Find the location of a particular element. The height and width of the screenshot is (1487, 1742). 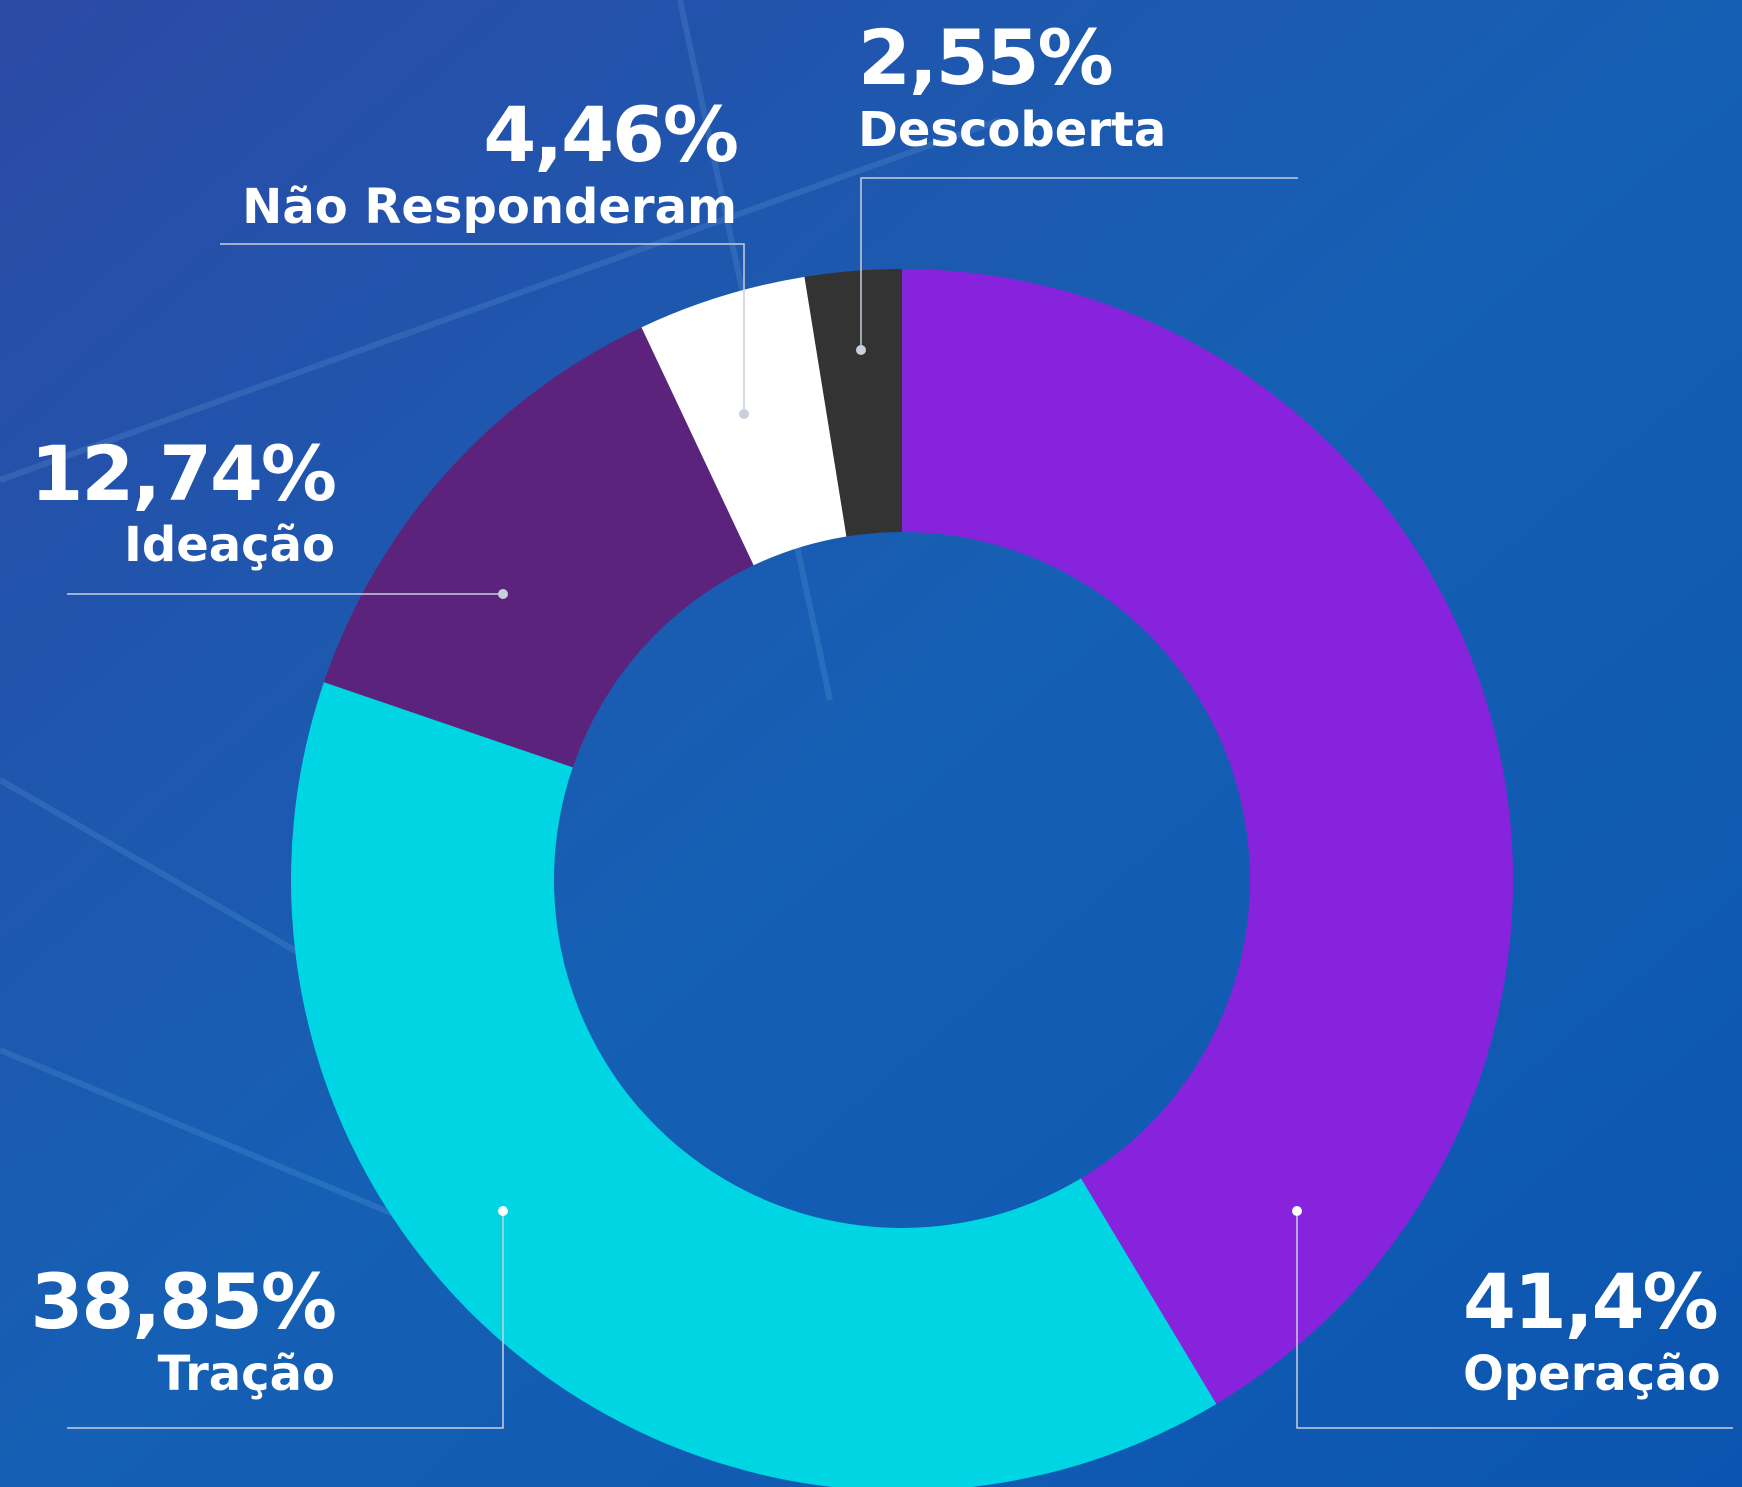

category-label: Descoberta is located at coordinates (1012, 130).